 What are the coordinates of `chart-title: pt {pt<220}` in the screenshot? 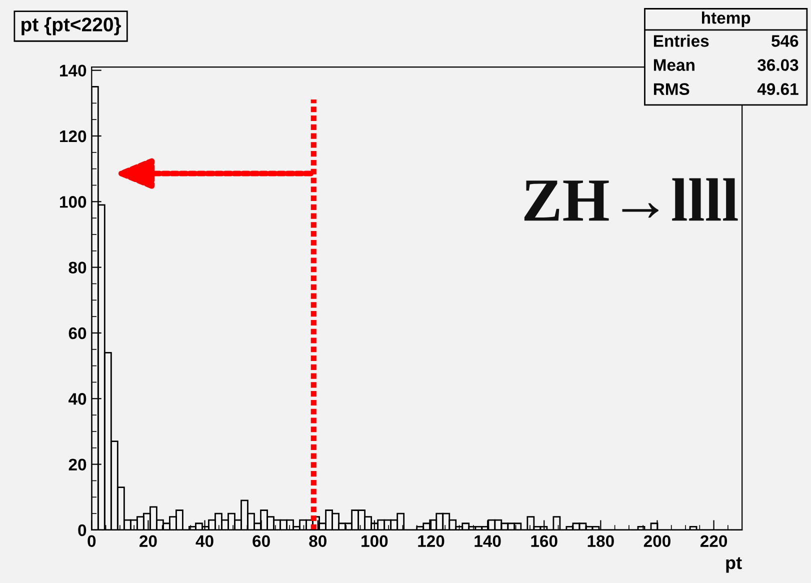 It's located at (72, 26).